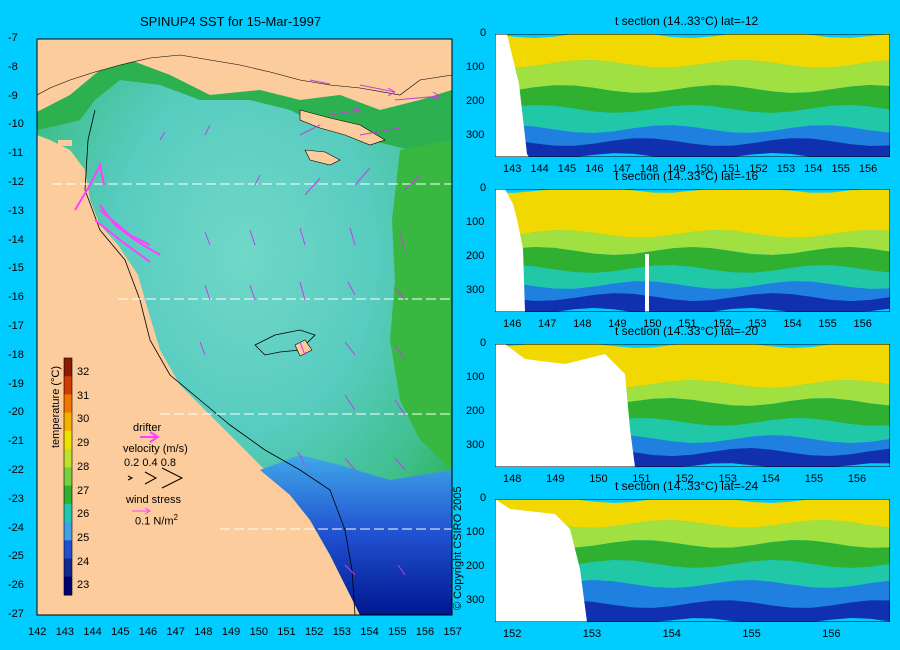 The width and height of the screenshot is (900, 650). I want to click on velocity-label: velocity (m/s), so click(155, 449).